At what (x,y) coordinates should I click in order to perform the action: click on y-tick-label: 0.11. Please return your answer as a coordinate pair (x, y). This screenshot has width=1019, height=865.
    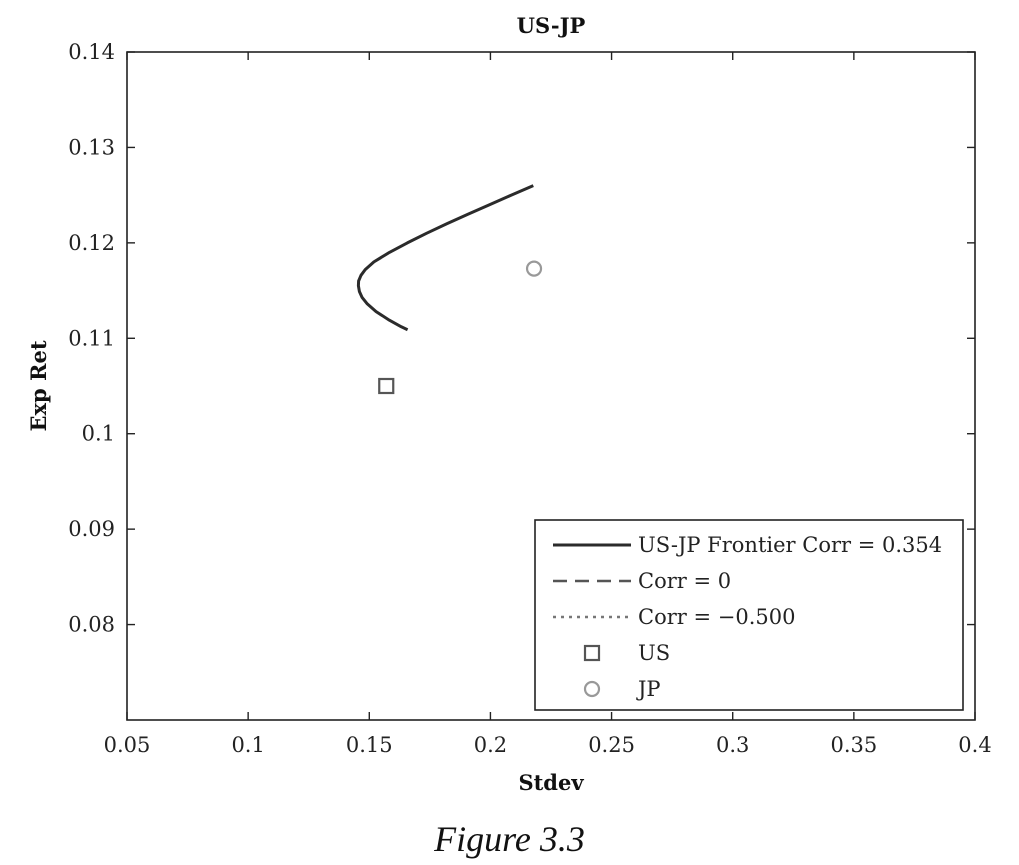
    Looking at the image, I should click on (91, 338).